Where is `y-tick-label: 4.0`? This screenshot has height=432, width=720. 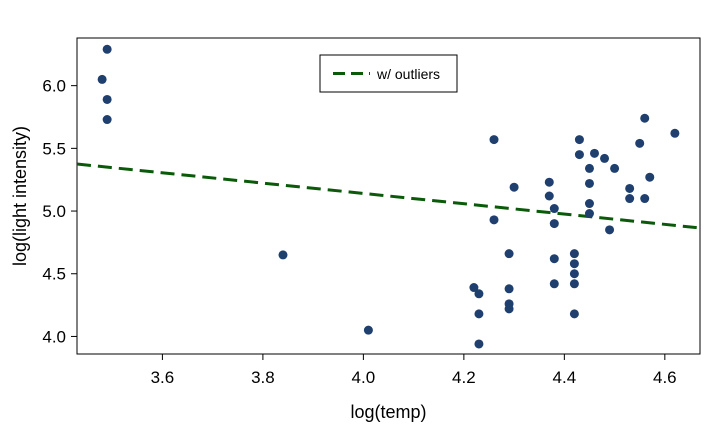 y-tick-label: 4.0 is located at coordinates (54, 336).